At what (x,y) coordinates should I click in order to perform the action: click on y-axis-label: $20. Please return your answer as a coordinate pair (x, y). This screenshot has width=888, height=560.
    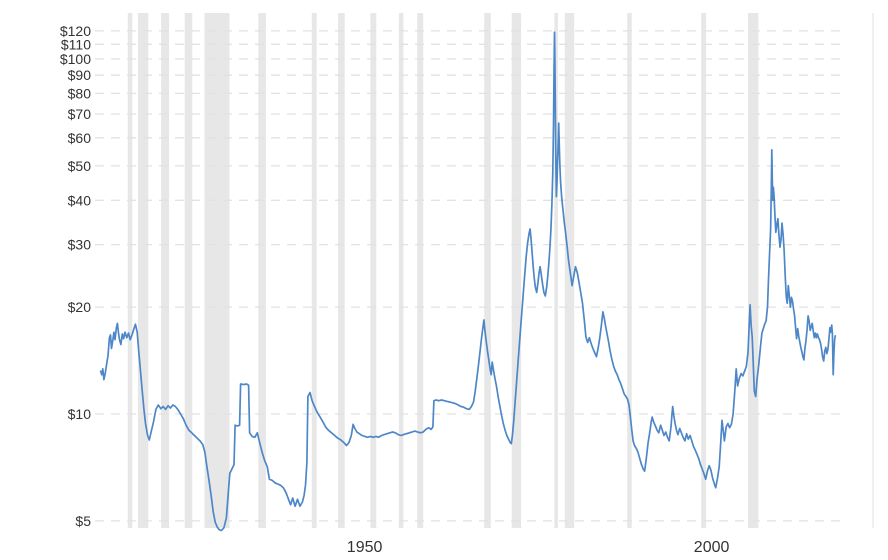
    Looking at the image, I should click on (80, 307).